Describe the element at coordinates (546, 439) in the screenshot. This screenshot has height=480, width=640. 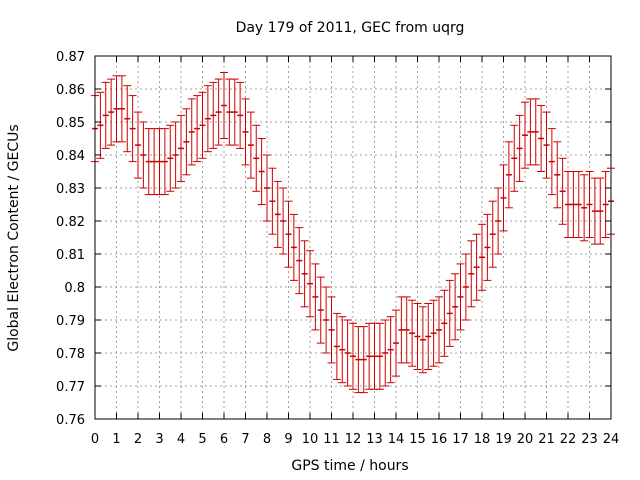
I see `x-tick-label: 21` at that location.